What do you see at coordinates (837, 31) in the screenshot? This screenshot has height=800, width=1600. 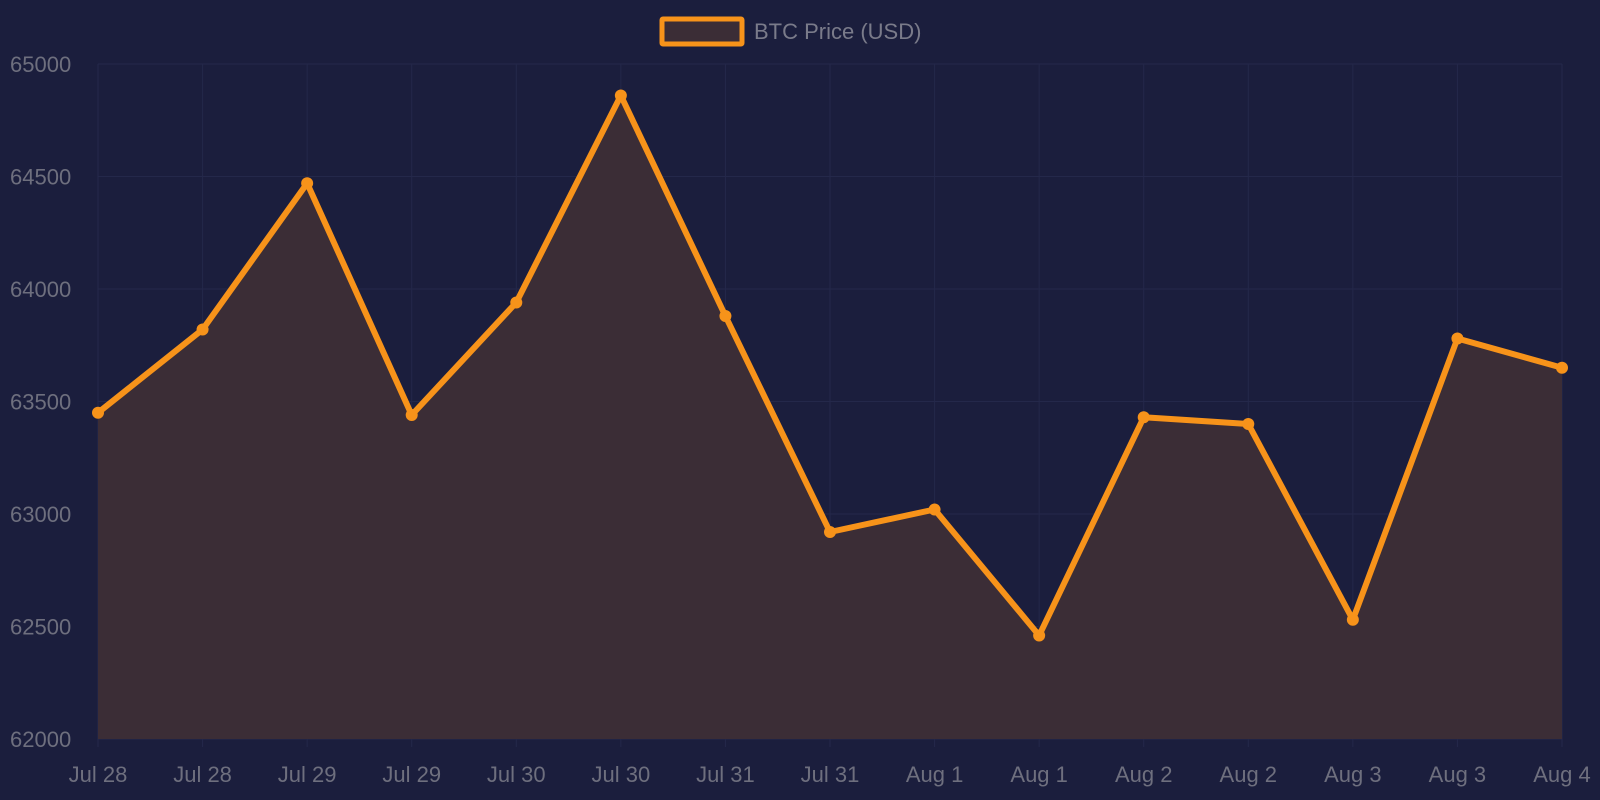 I see `legend-label: BTC Price (USD)` at bounding box center [837, 31].